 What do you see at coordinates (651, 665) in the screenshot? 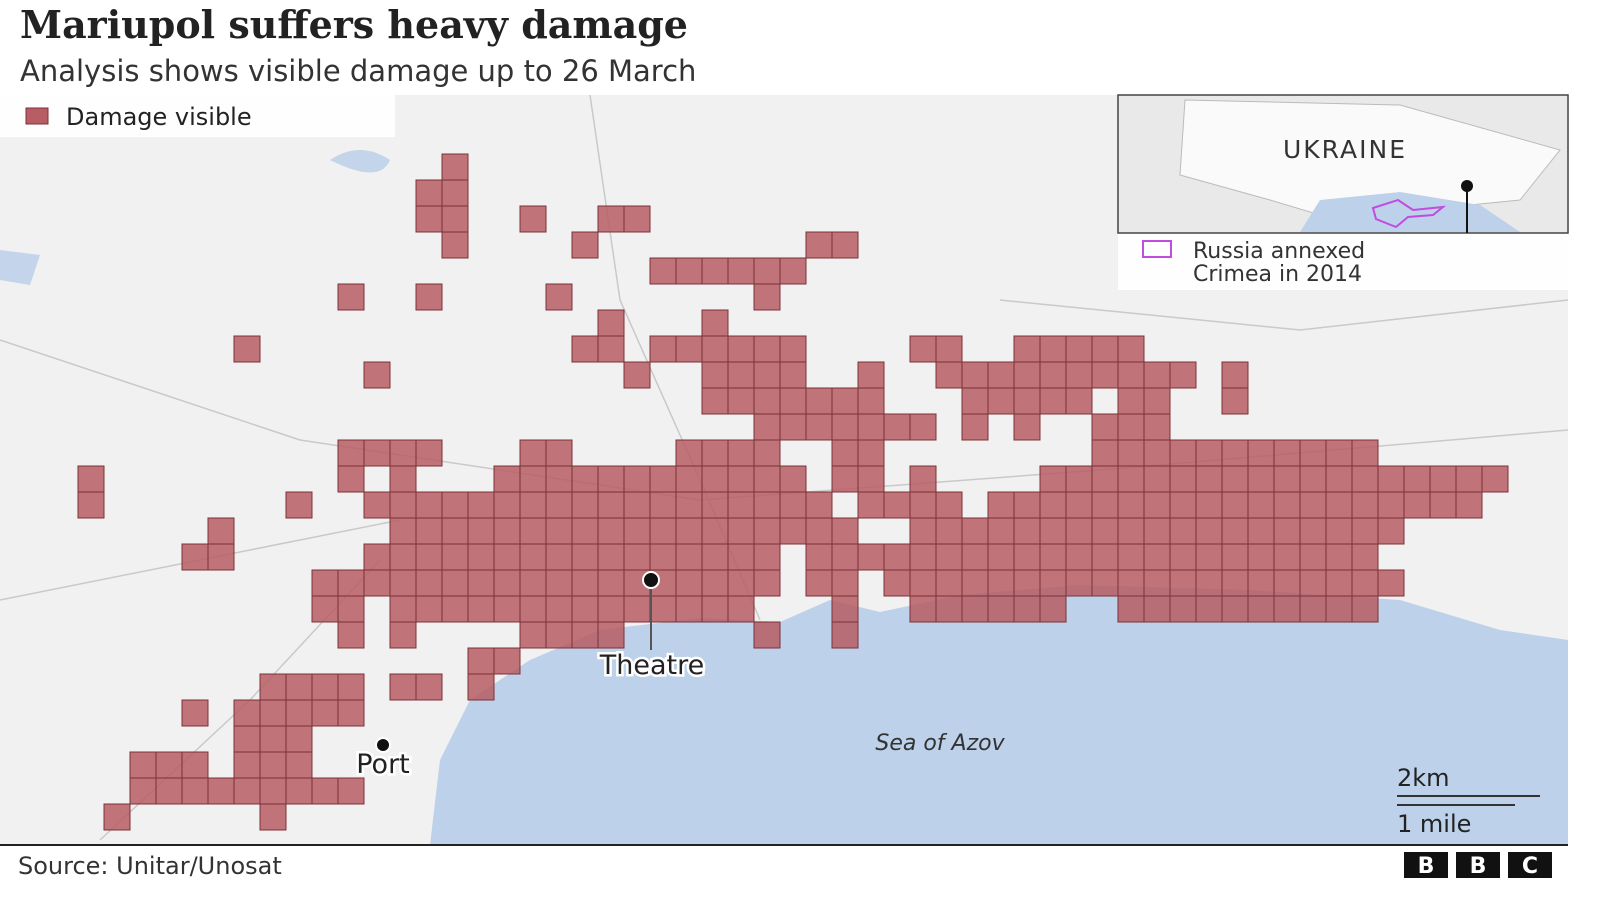
I see `label-theatre: Theatre` at bounding box center [651, 665].